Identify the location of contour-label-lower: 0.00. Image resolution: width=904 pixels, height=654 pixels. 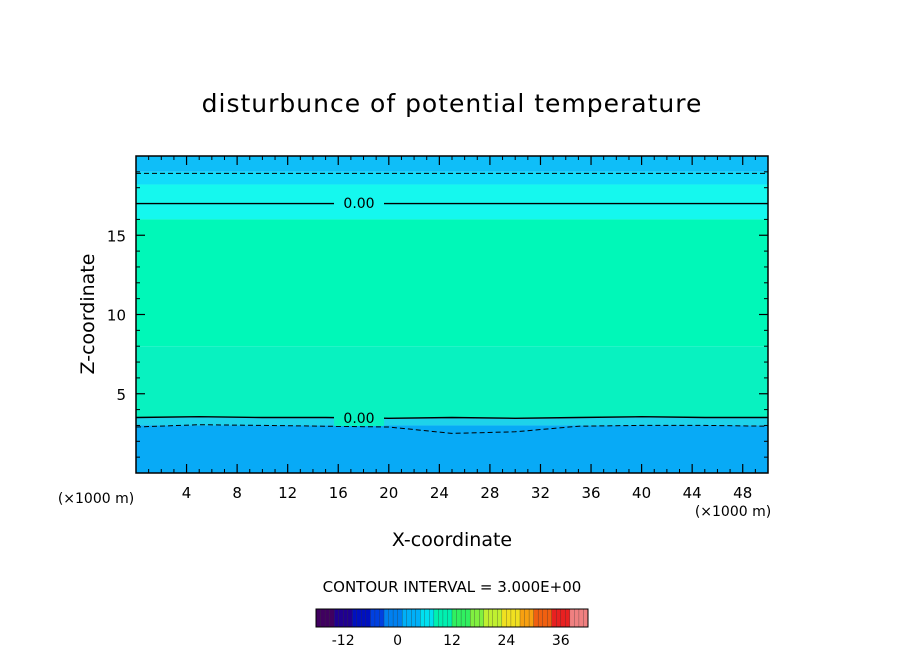
(358, 419).